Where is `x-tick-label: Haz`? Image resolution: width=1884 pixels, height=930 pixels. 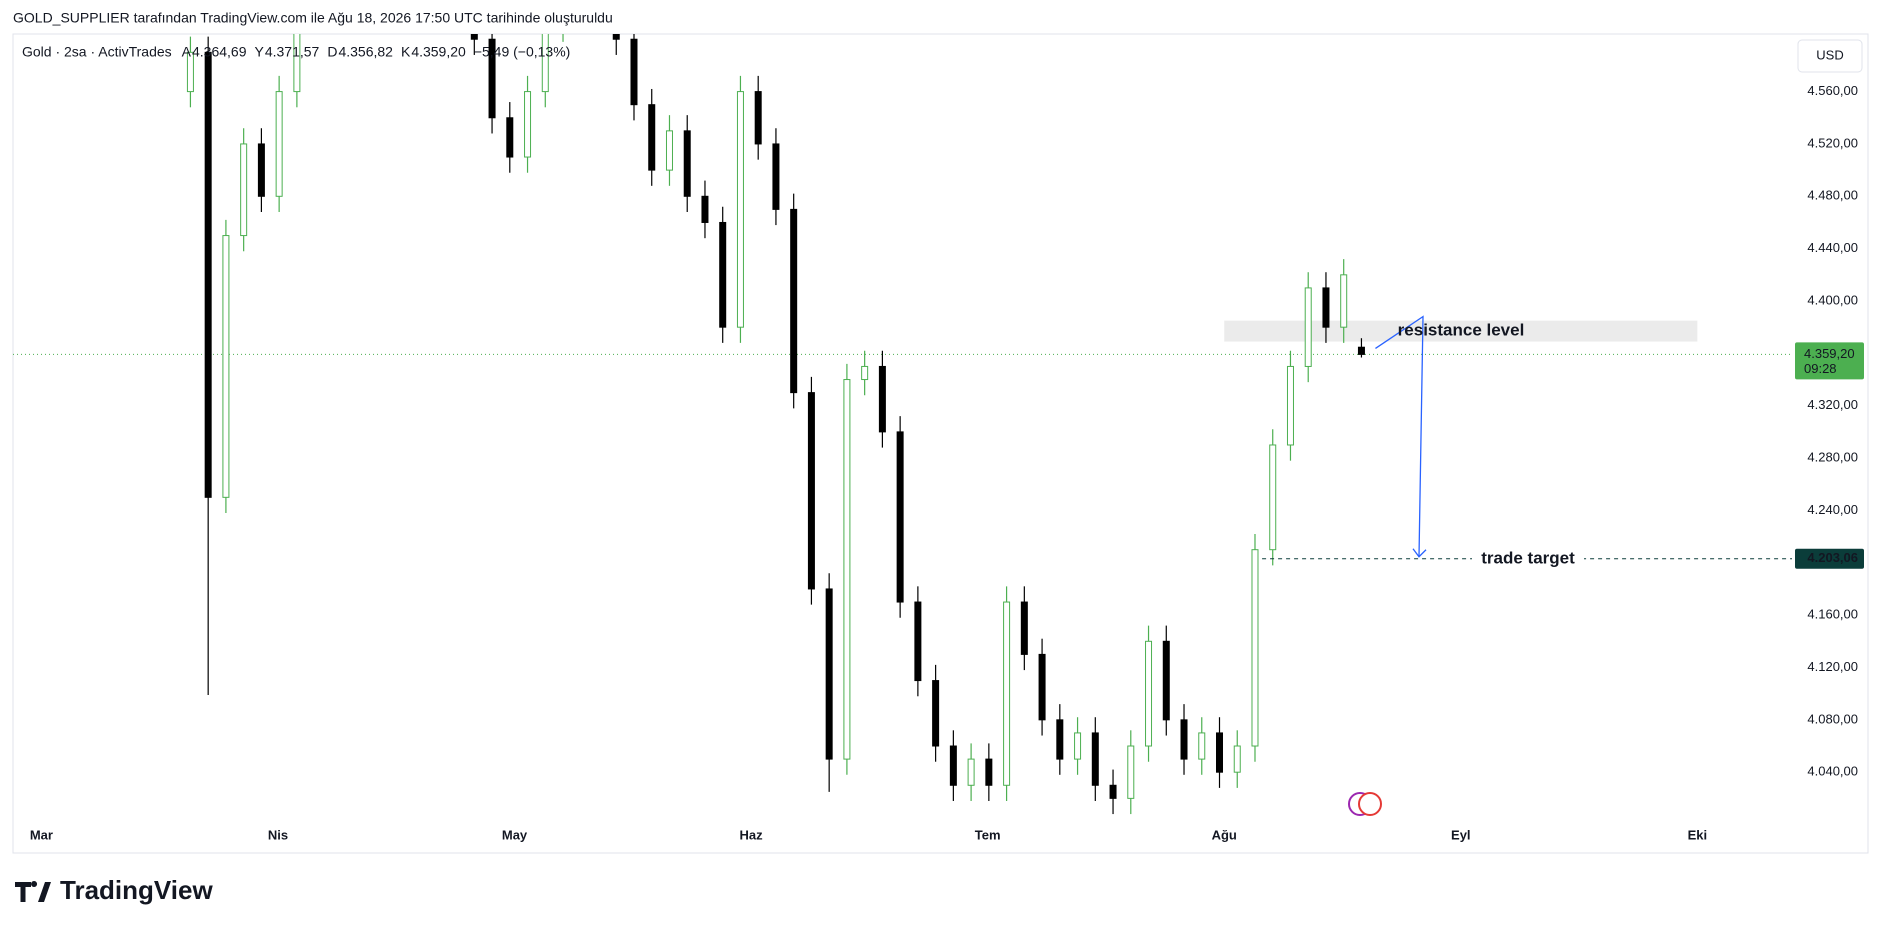 x-tick-label: Haz is located at coordinates (752, 834).